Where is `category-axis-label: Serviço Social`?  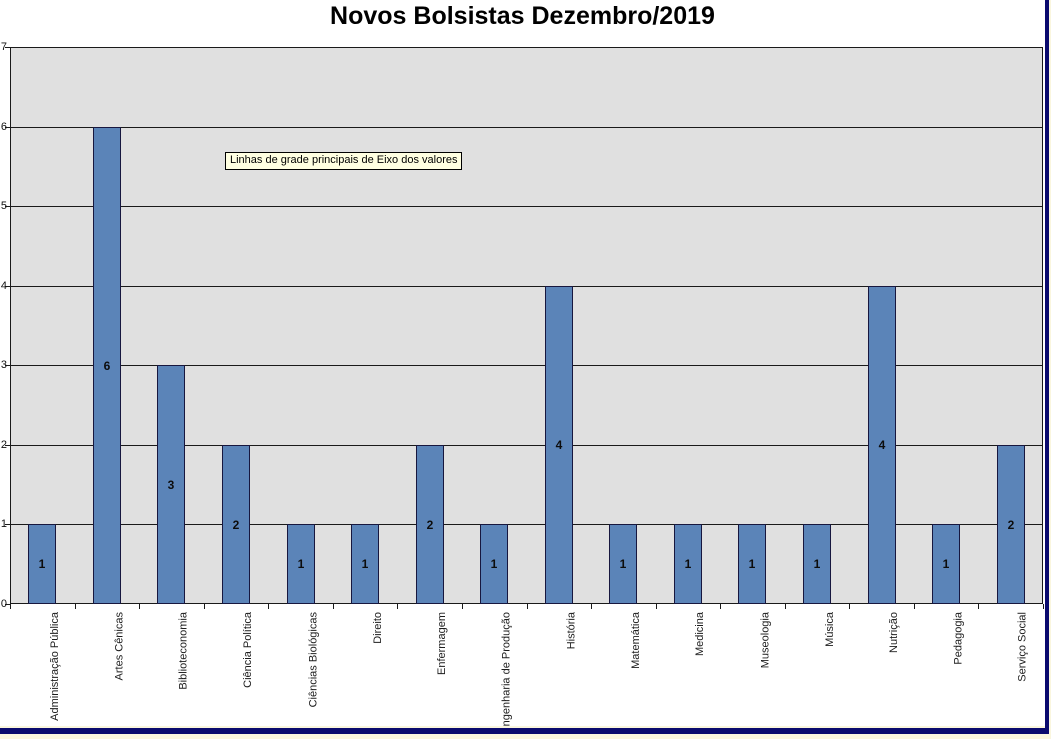 category-axis-label: Serviço Social is located at coordinates (1023, 647).